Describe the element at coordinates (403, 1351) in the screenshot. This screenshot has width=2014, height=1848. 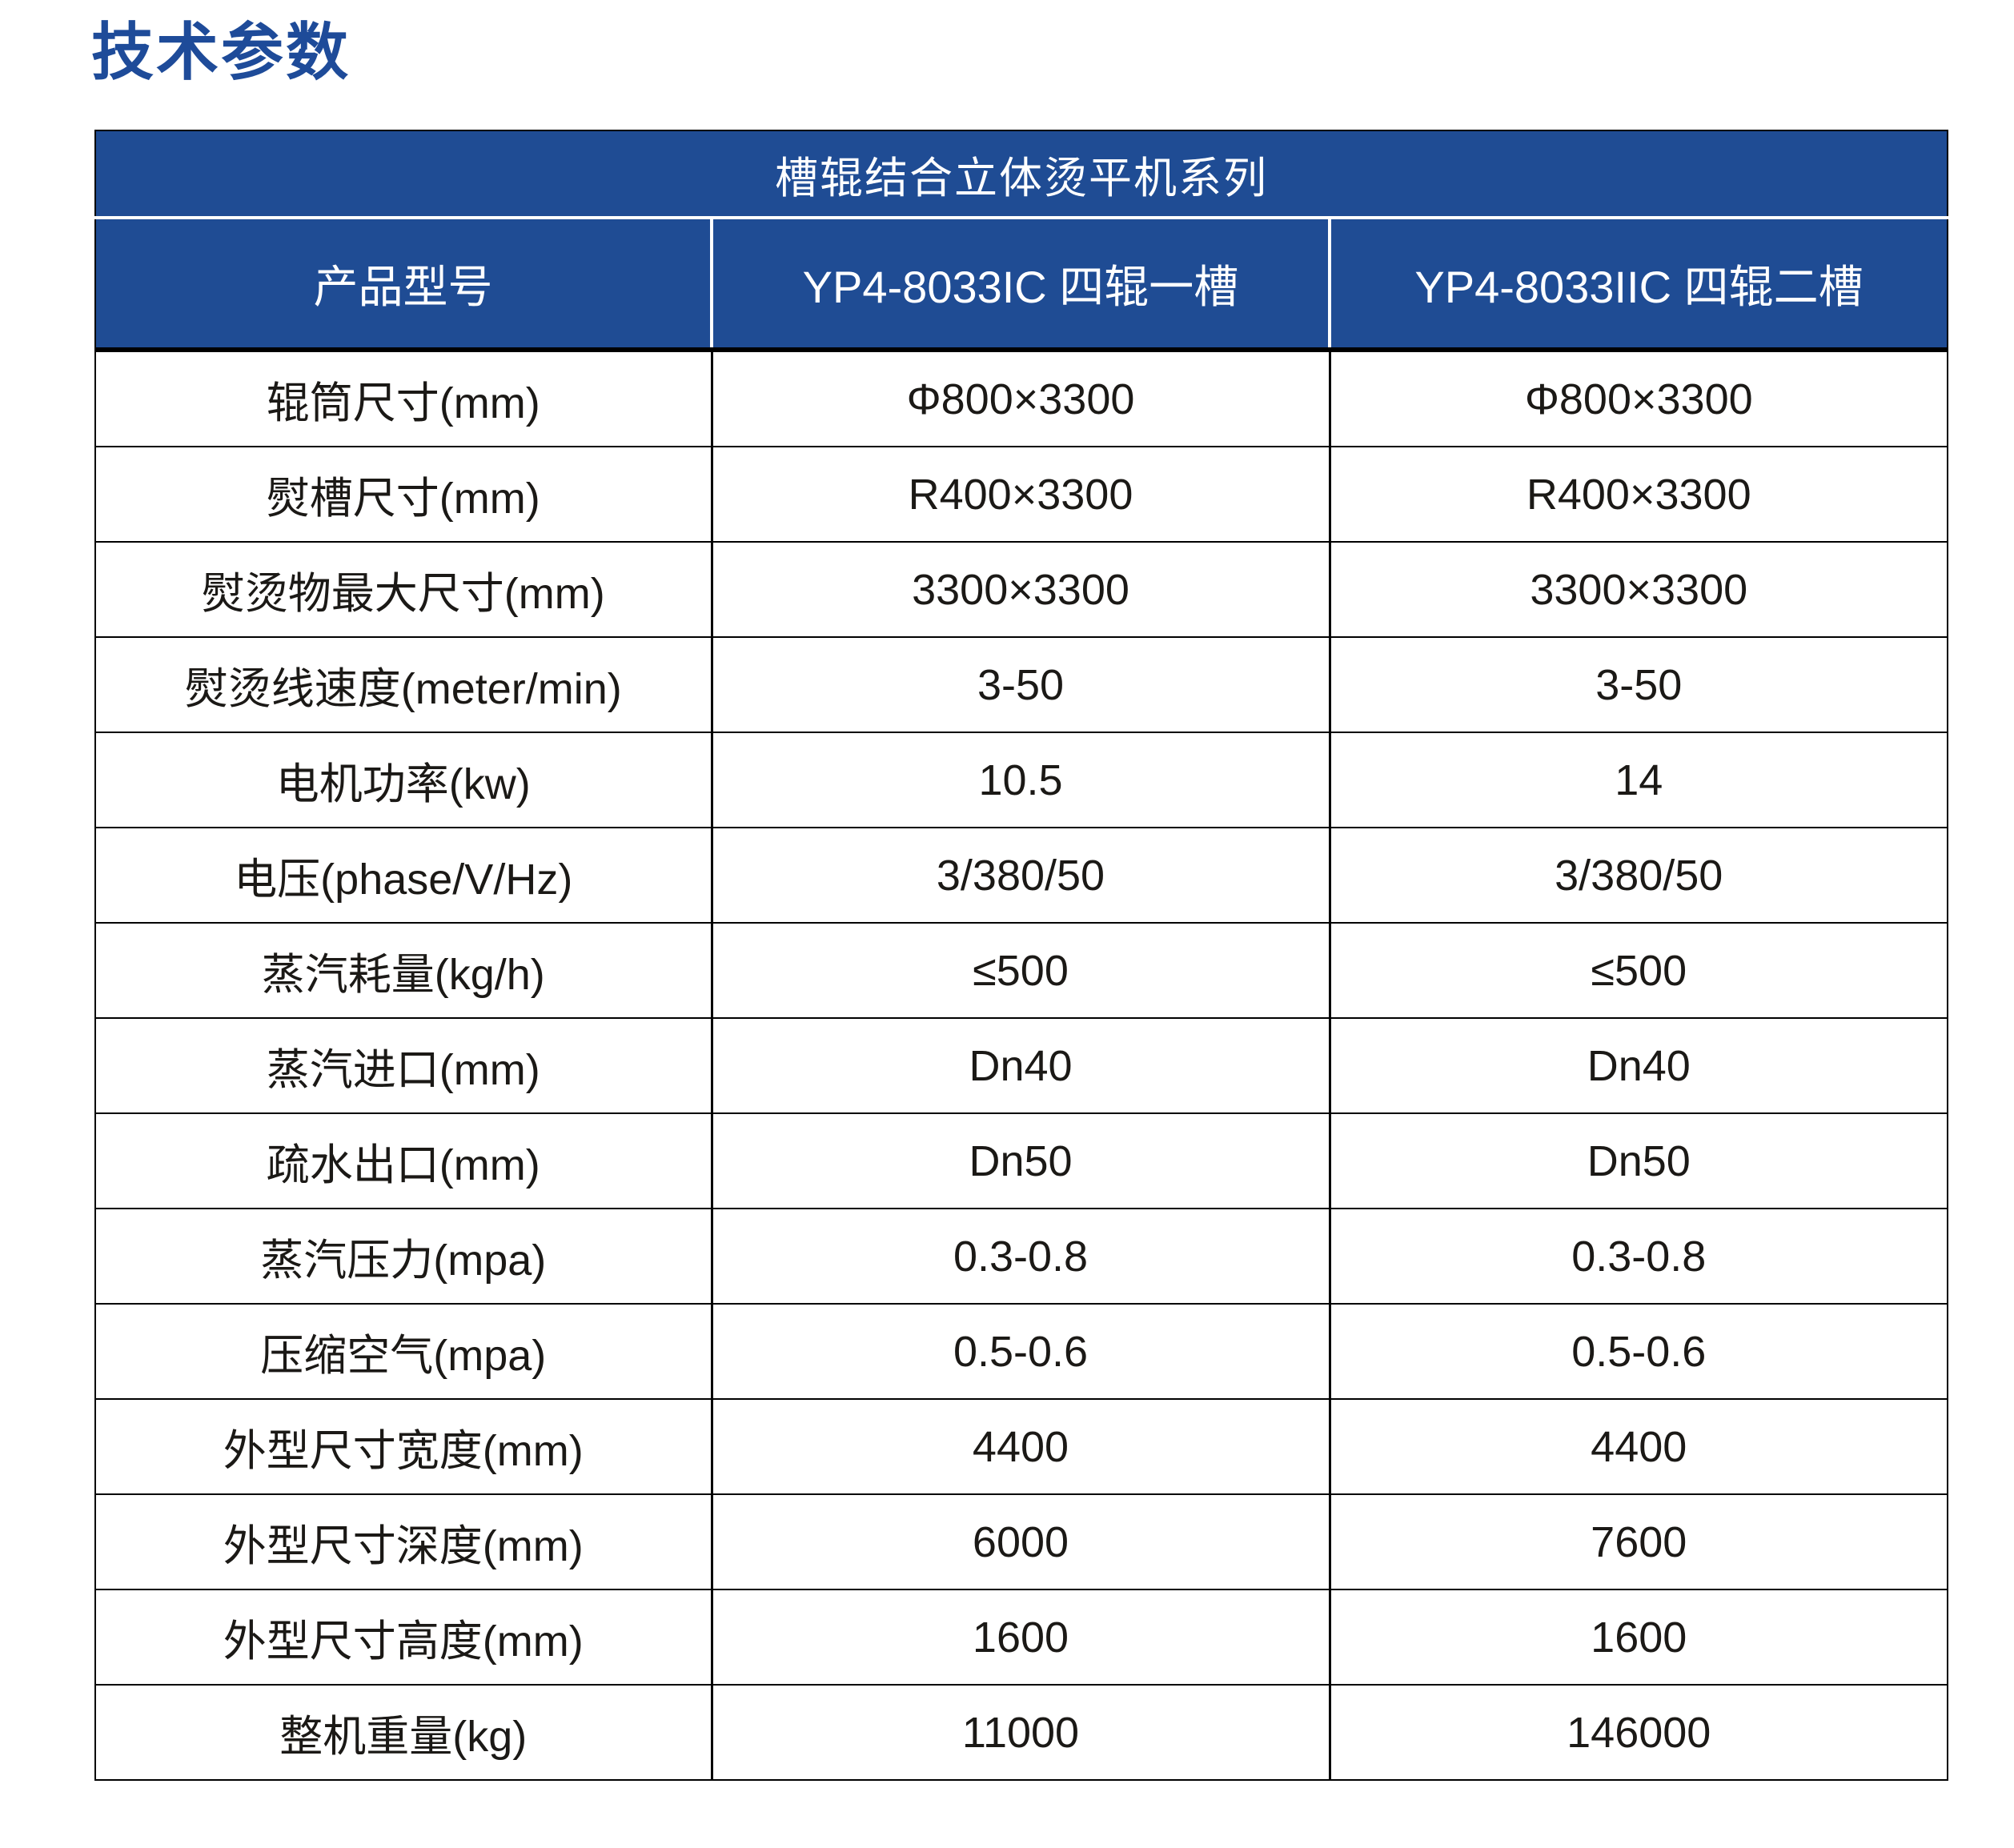
I see `row-label: 压缩空气(mpa)` at that location.